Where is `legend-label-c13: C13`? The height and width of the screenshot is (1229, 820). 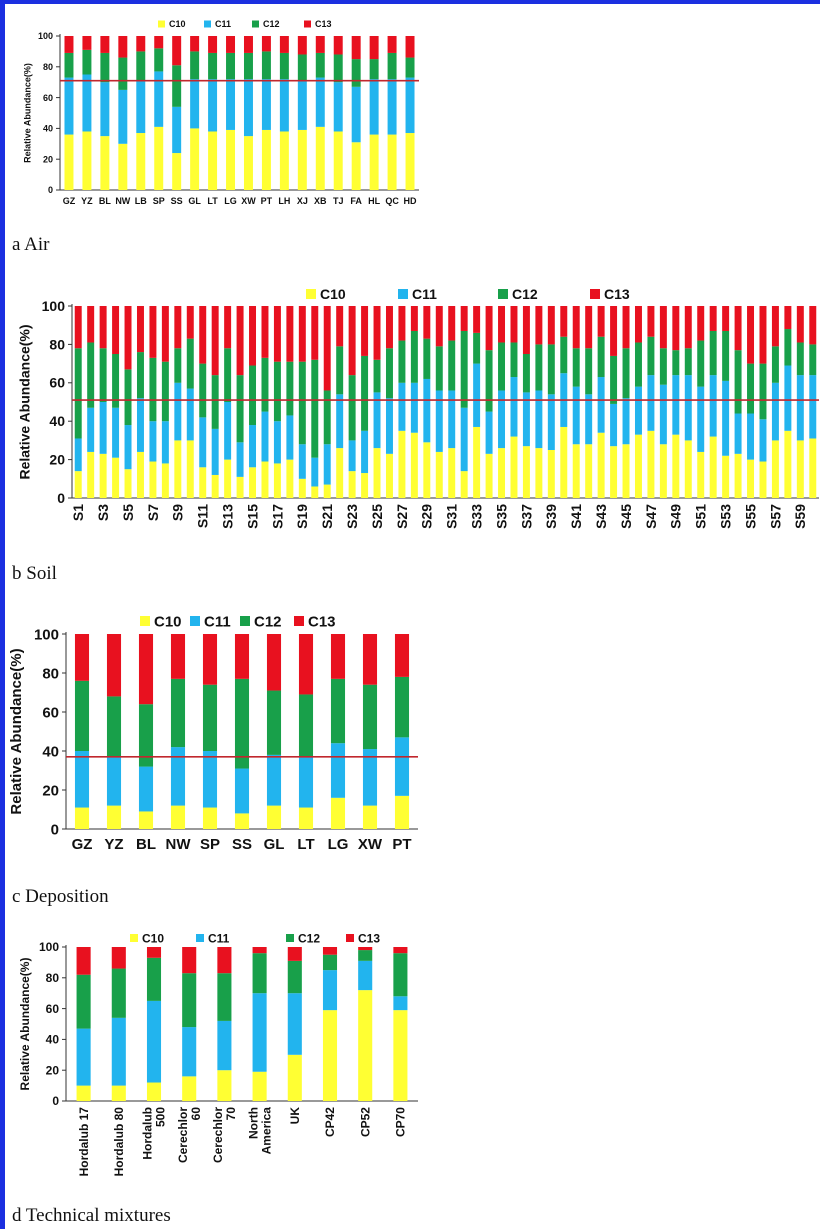 legend-label-c13: C13 is located at coordinates (322, 621).